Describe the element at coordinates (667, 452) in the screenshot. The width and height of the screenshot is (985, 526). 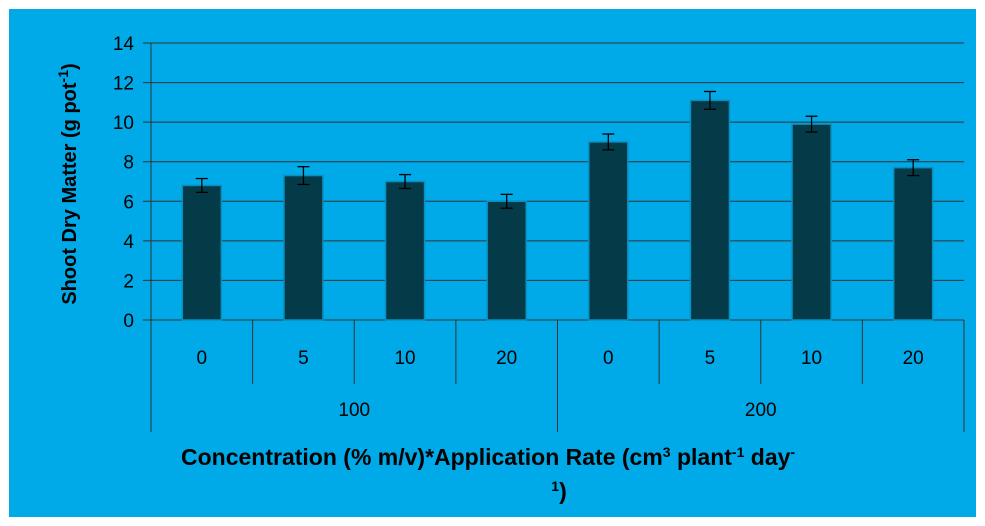
I see `x-axis-label-sup1: 3` at that location.